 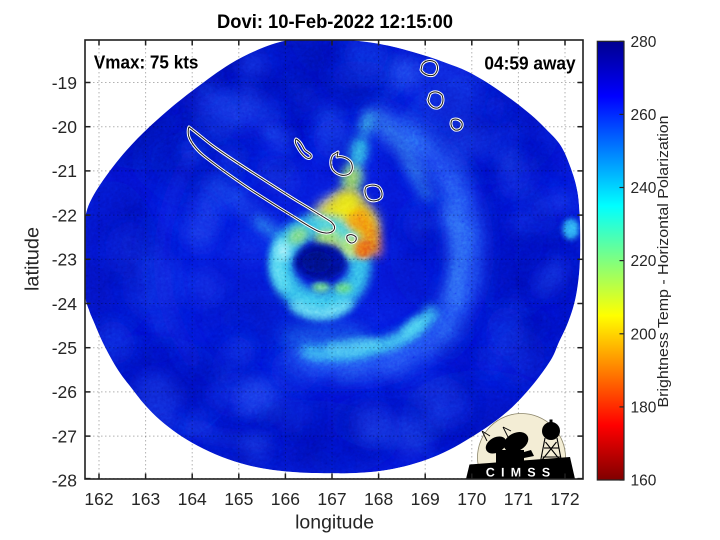 I want to click on svg-text: 220, so click(x=644, y=261).